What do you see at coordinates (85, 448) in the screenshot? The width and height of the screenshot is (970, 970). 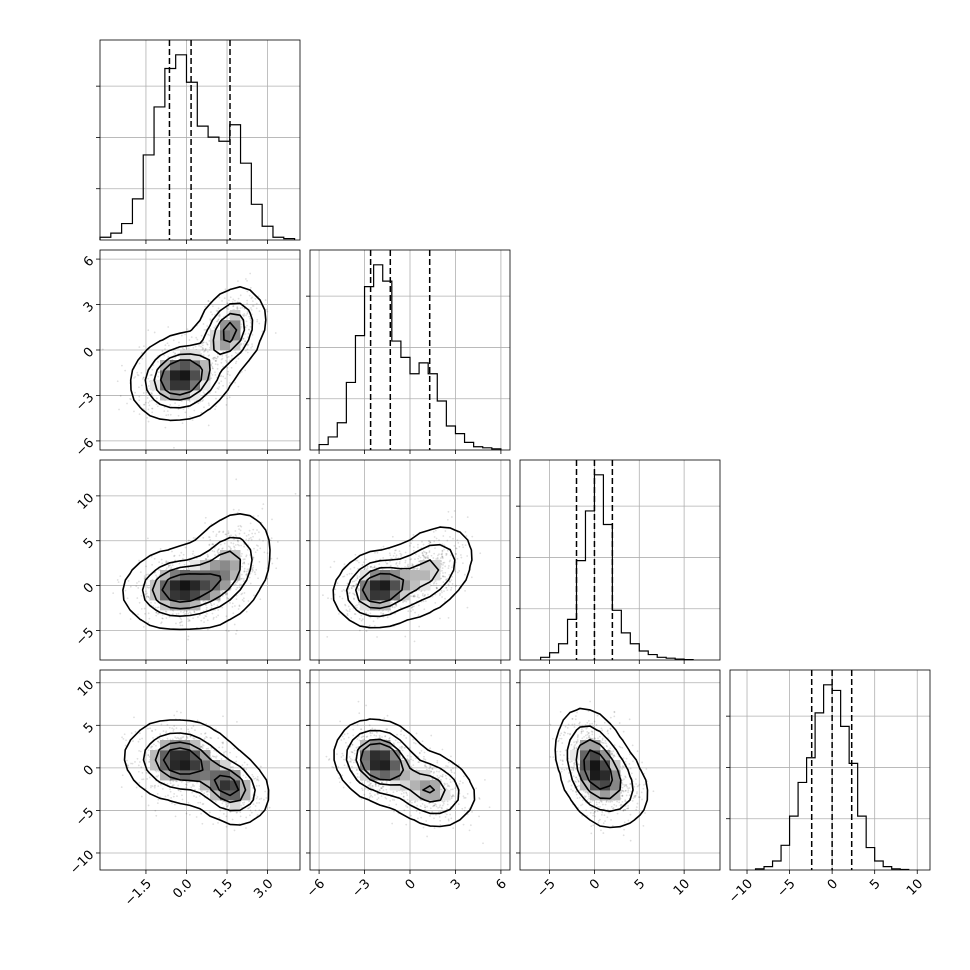 I see `y-tick-label: −6` at bounding box center [85, 448].